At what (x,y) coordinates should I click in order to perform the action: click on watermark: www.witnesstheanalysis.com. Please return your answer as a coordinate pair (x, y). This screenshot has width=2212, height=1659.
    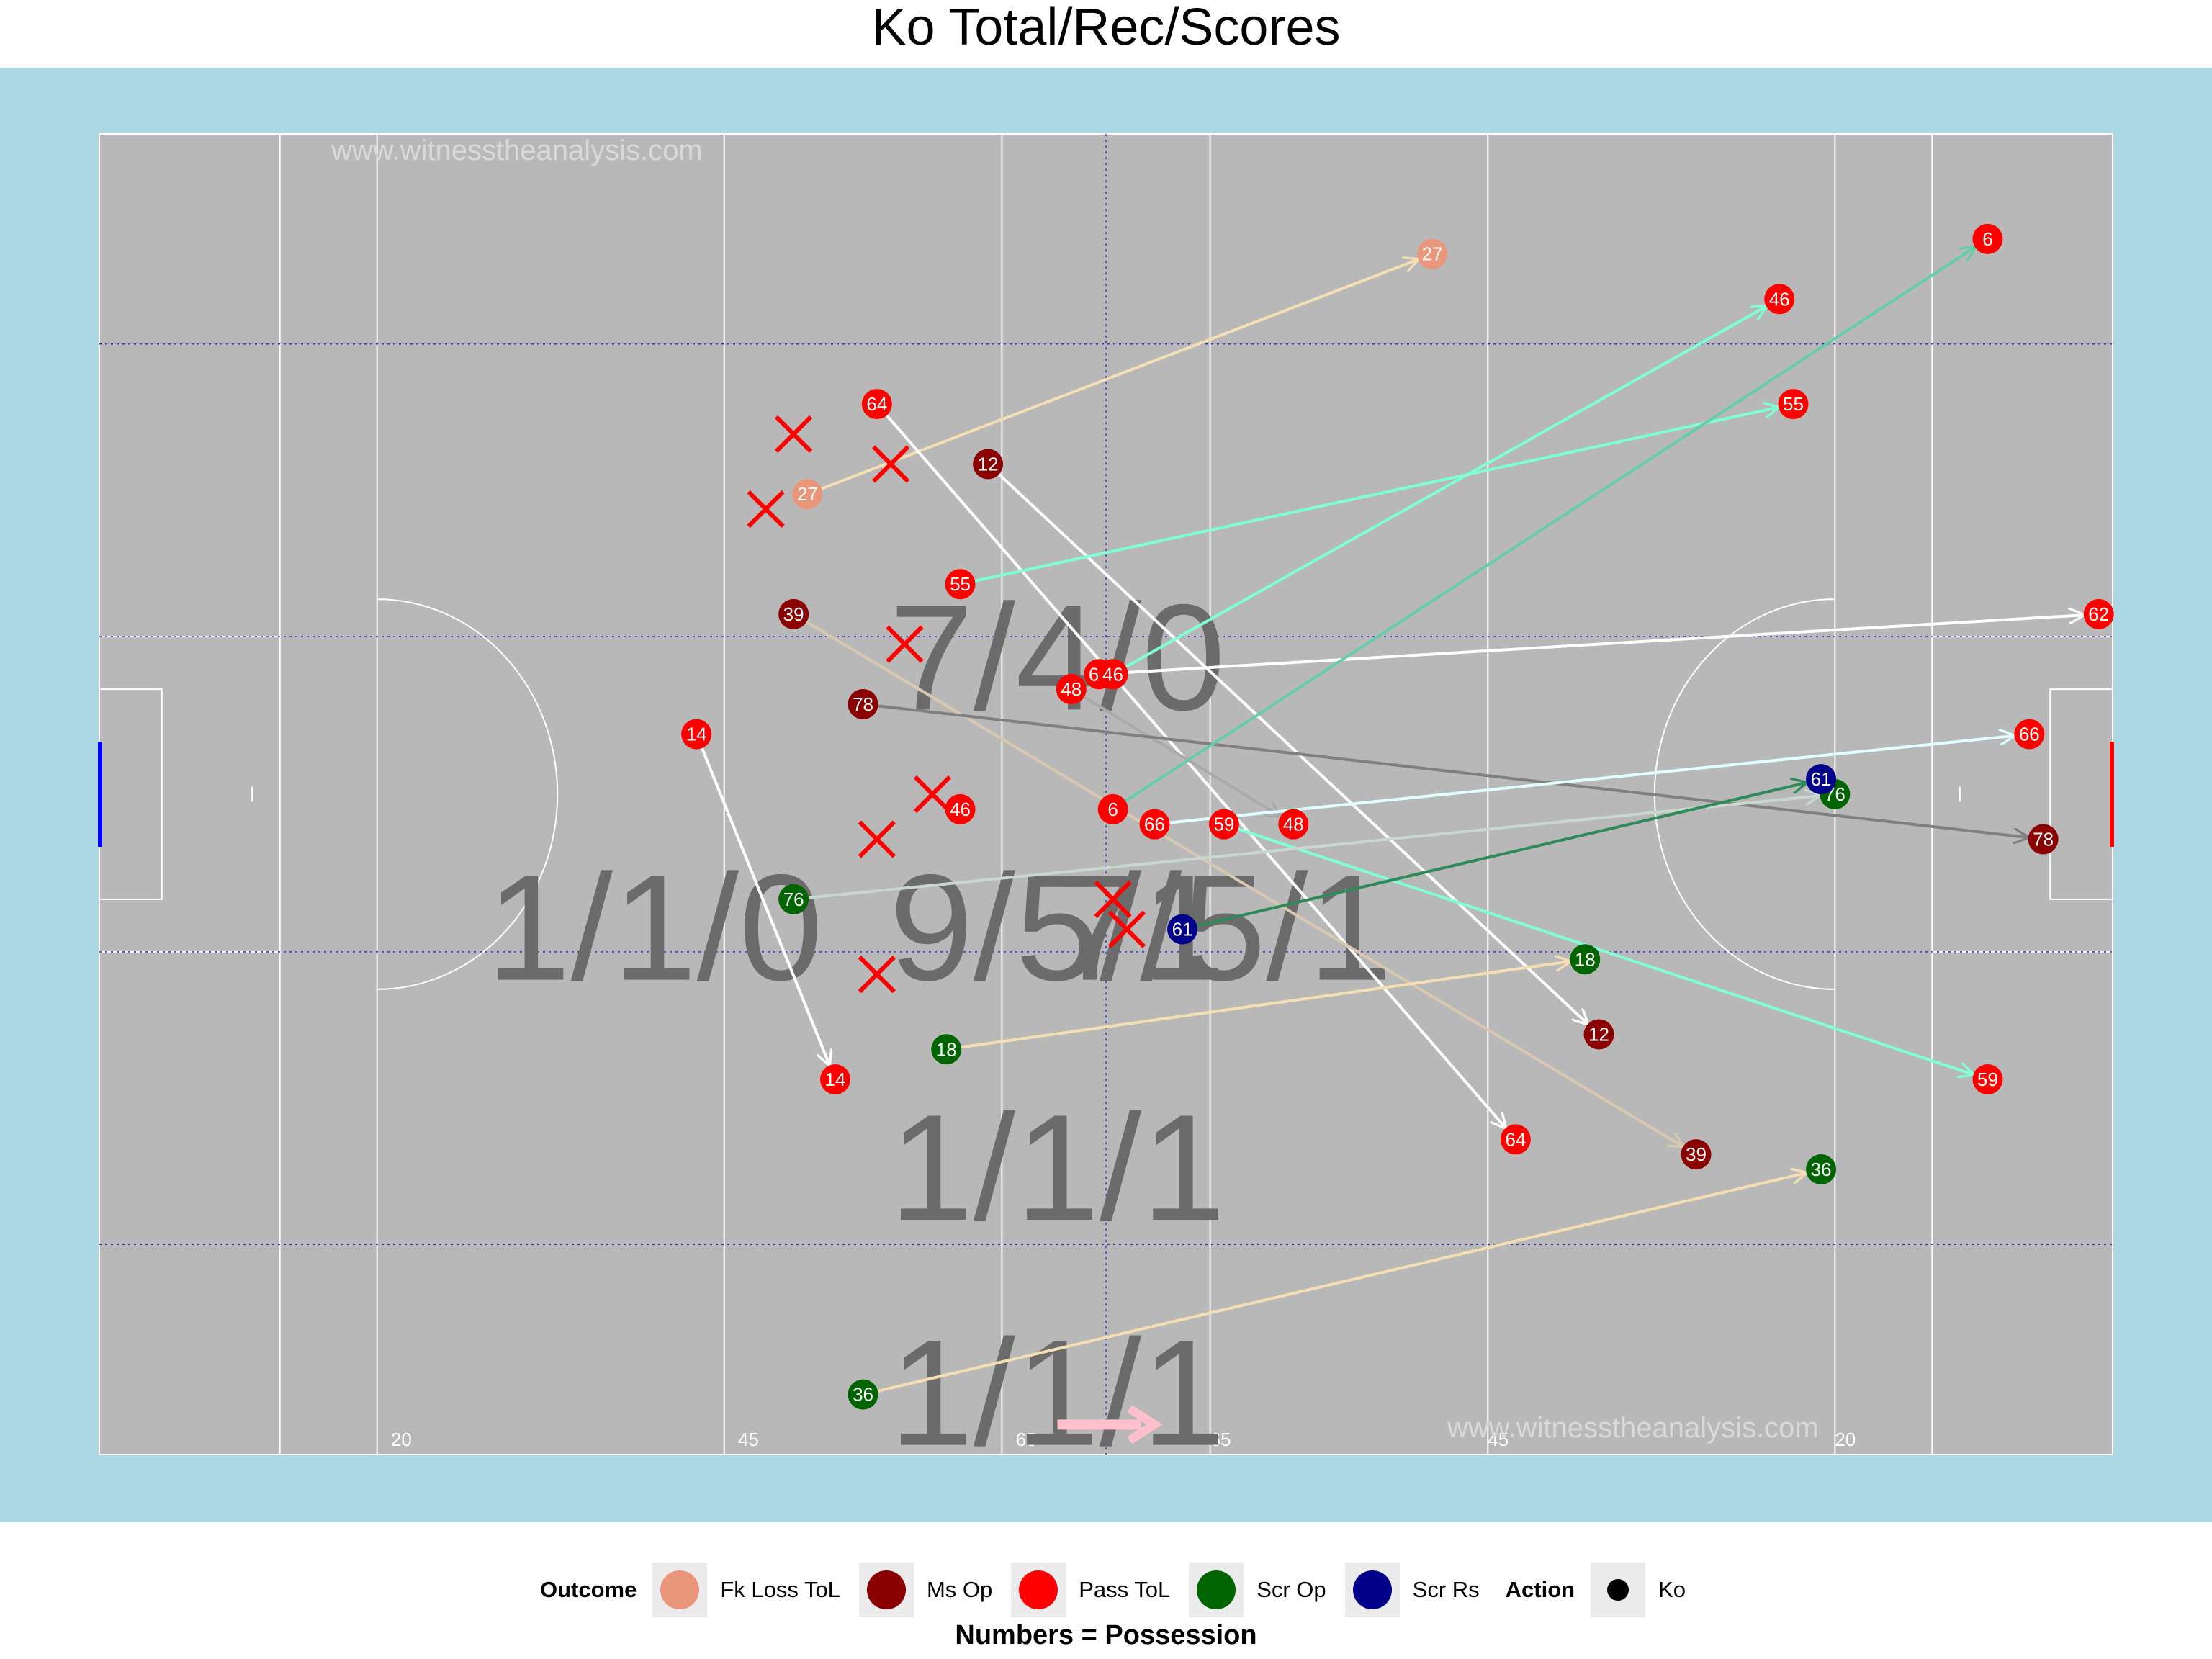
    Looking at the image, I should click on (1633, 1428).